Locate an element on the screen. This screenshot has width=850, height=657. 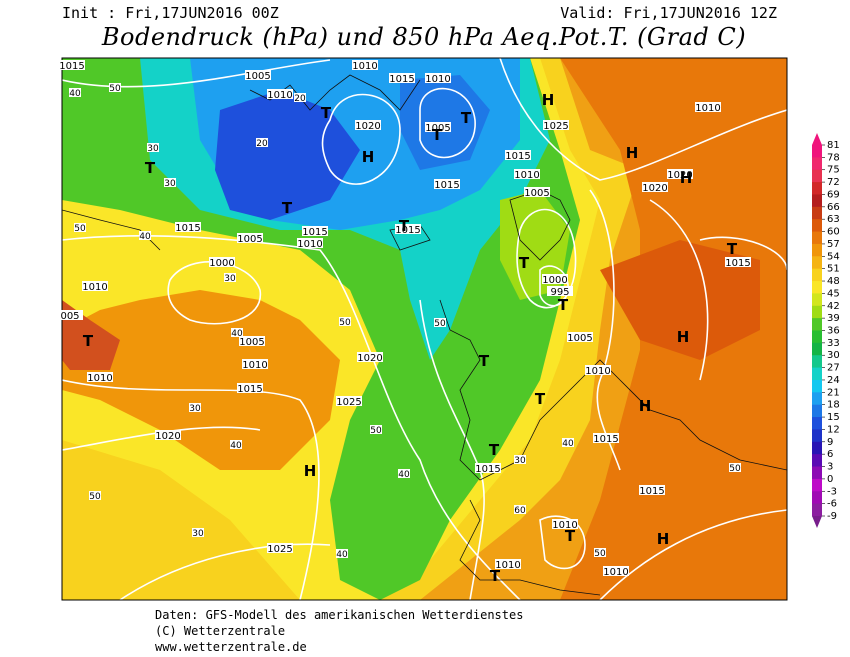
legend-label: -9 is located at coordinates (832, 516).